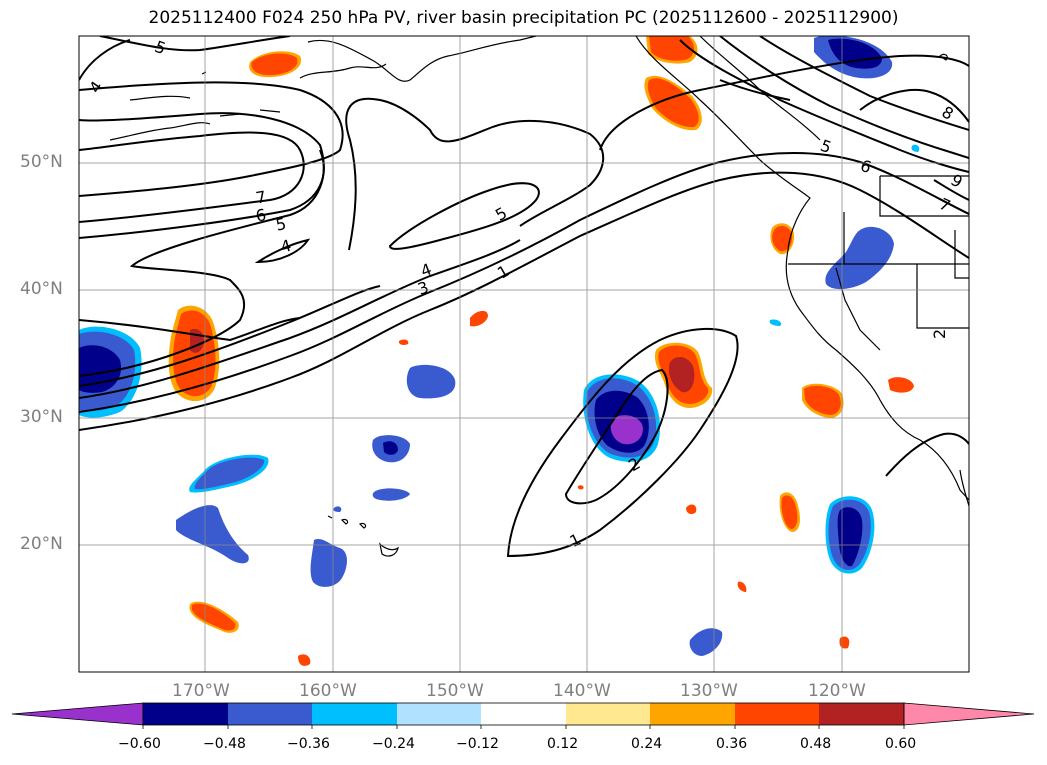 This screenshot has height=765, width=1047. I want to click on colorbar-tick: −0.48, so click(224, 744).